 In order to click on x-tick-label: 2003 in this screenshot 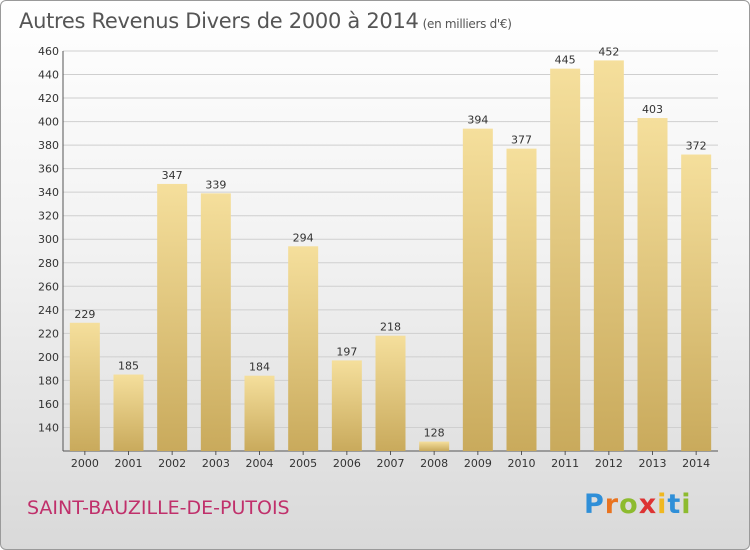, I will do `click(216, 463)`.